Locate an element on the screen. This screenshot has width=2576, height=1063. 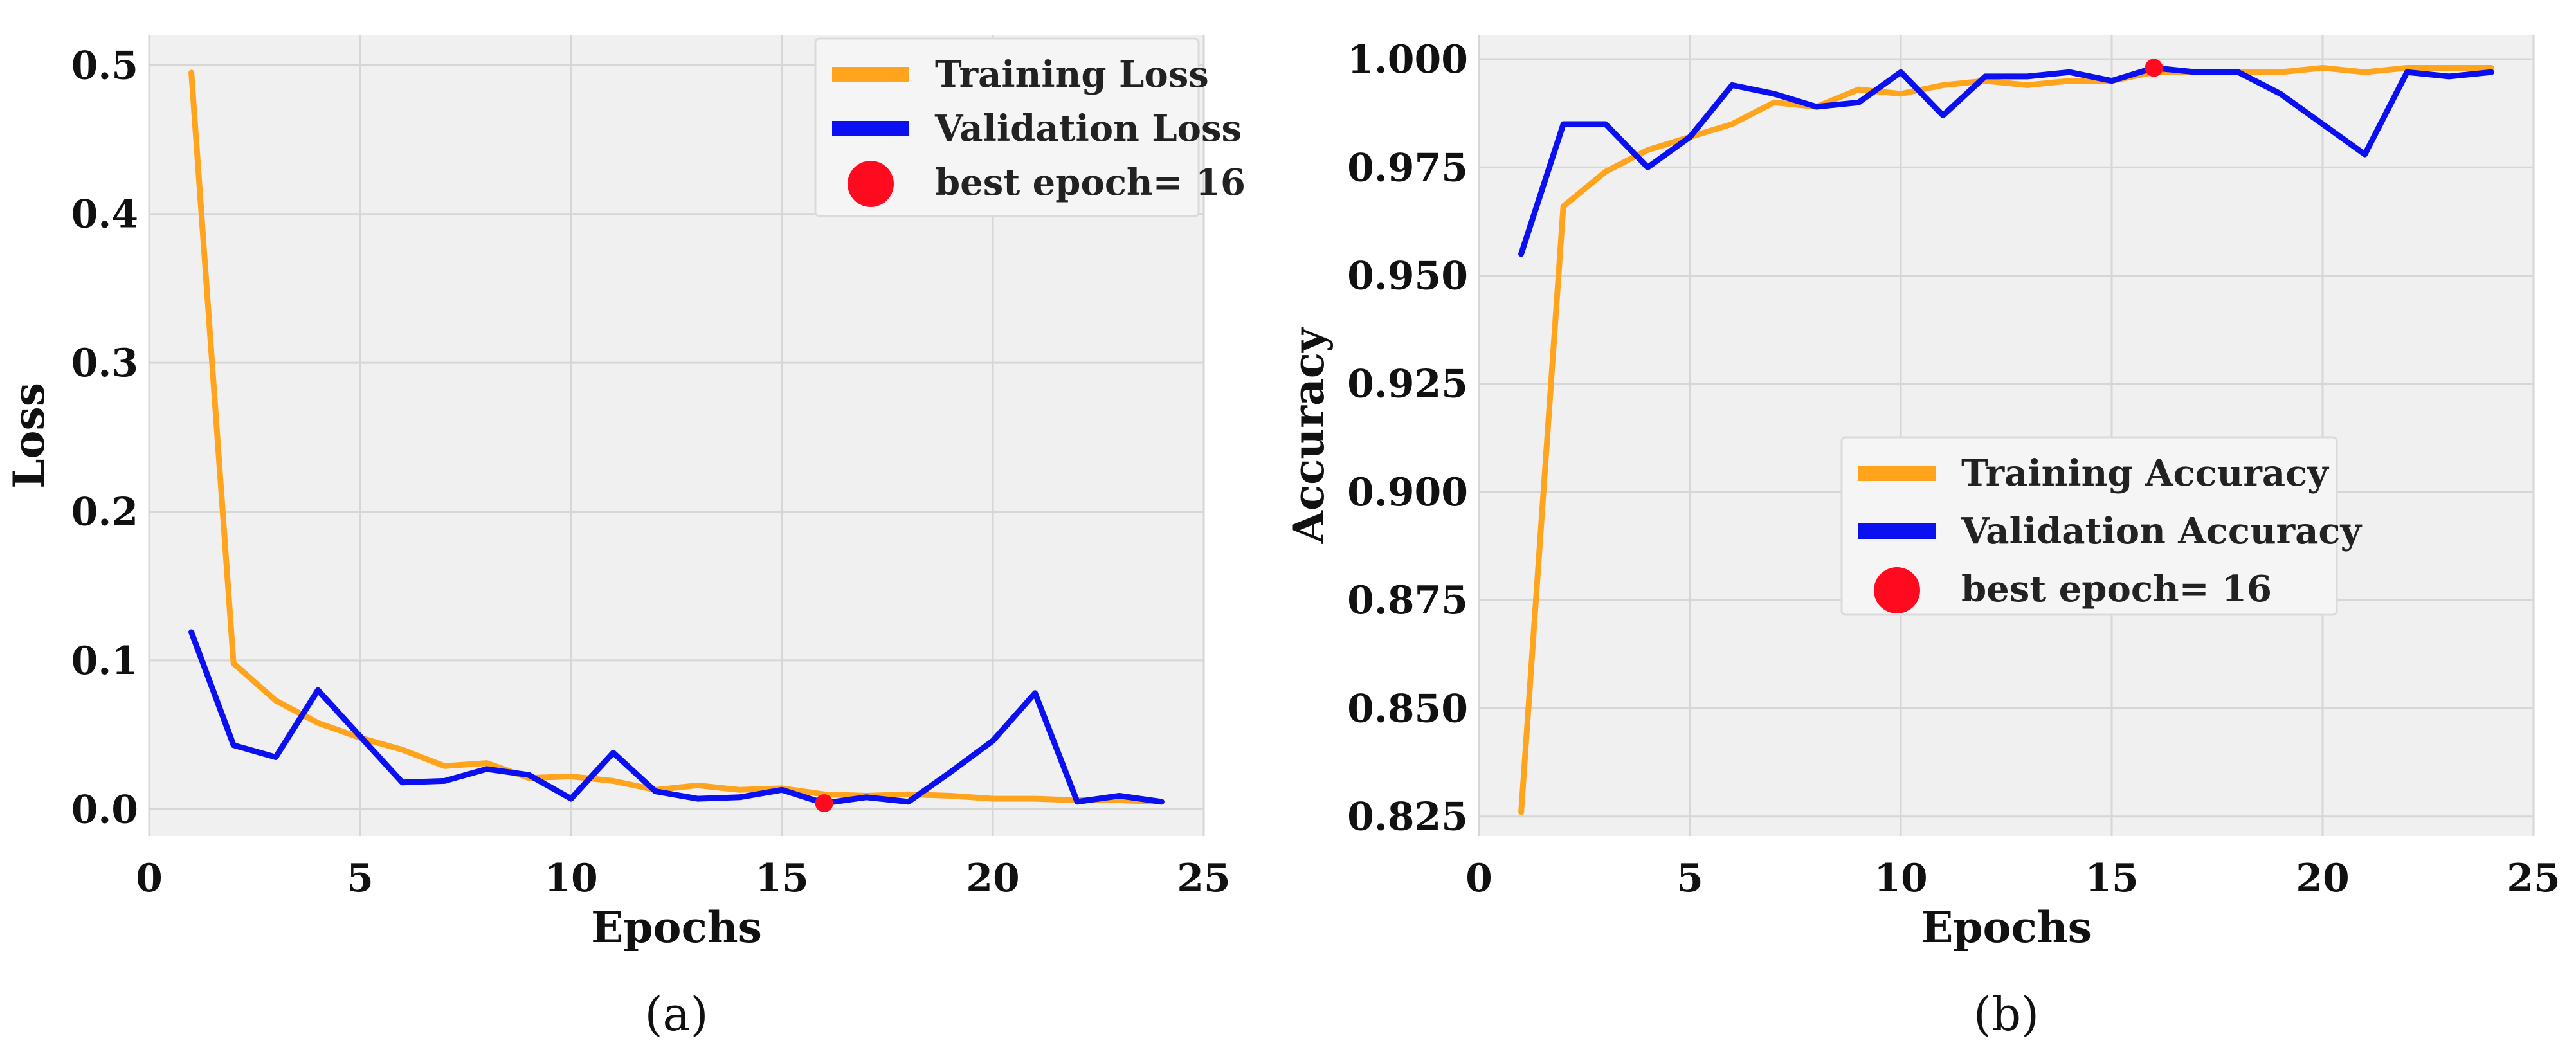
loss-best-epoch-marker-group is located at coordinates (824, 803).